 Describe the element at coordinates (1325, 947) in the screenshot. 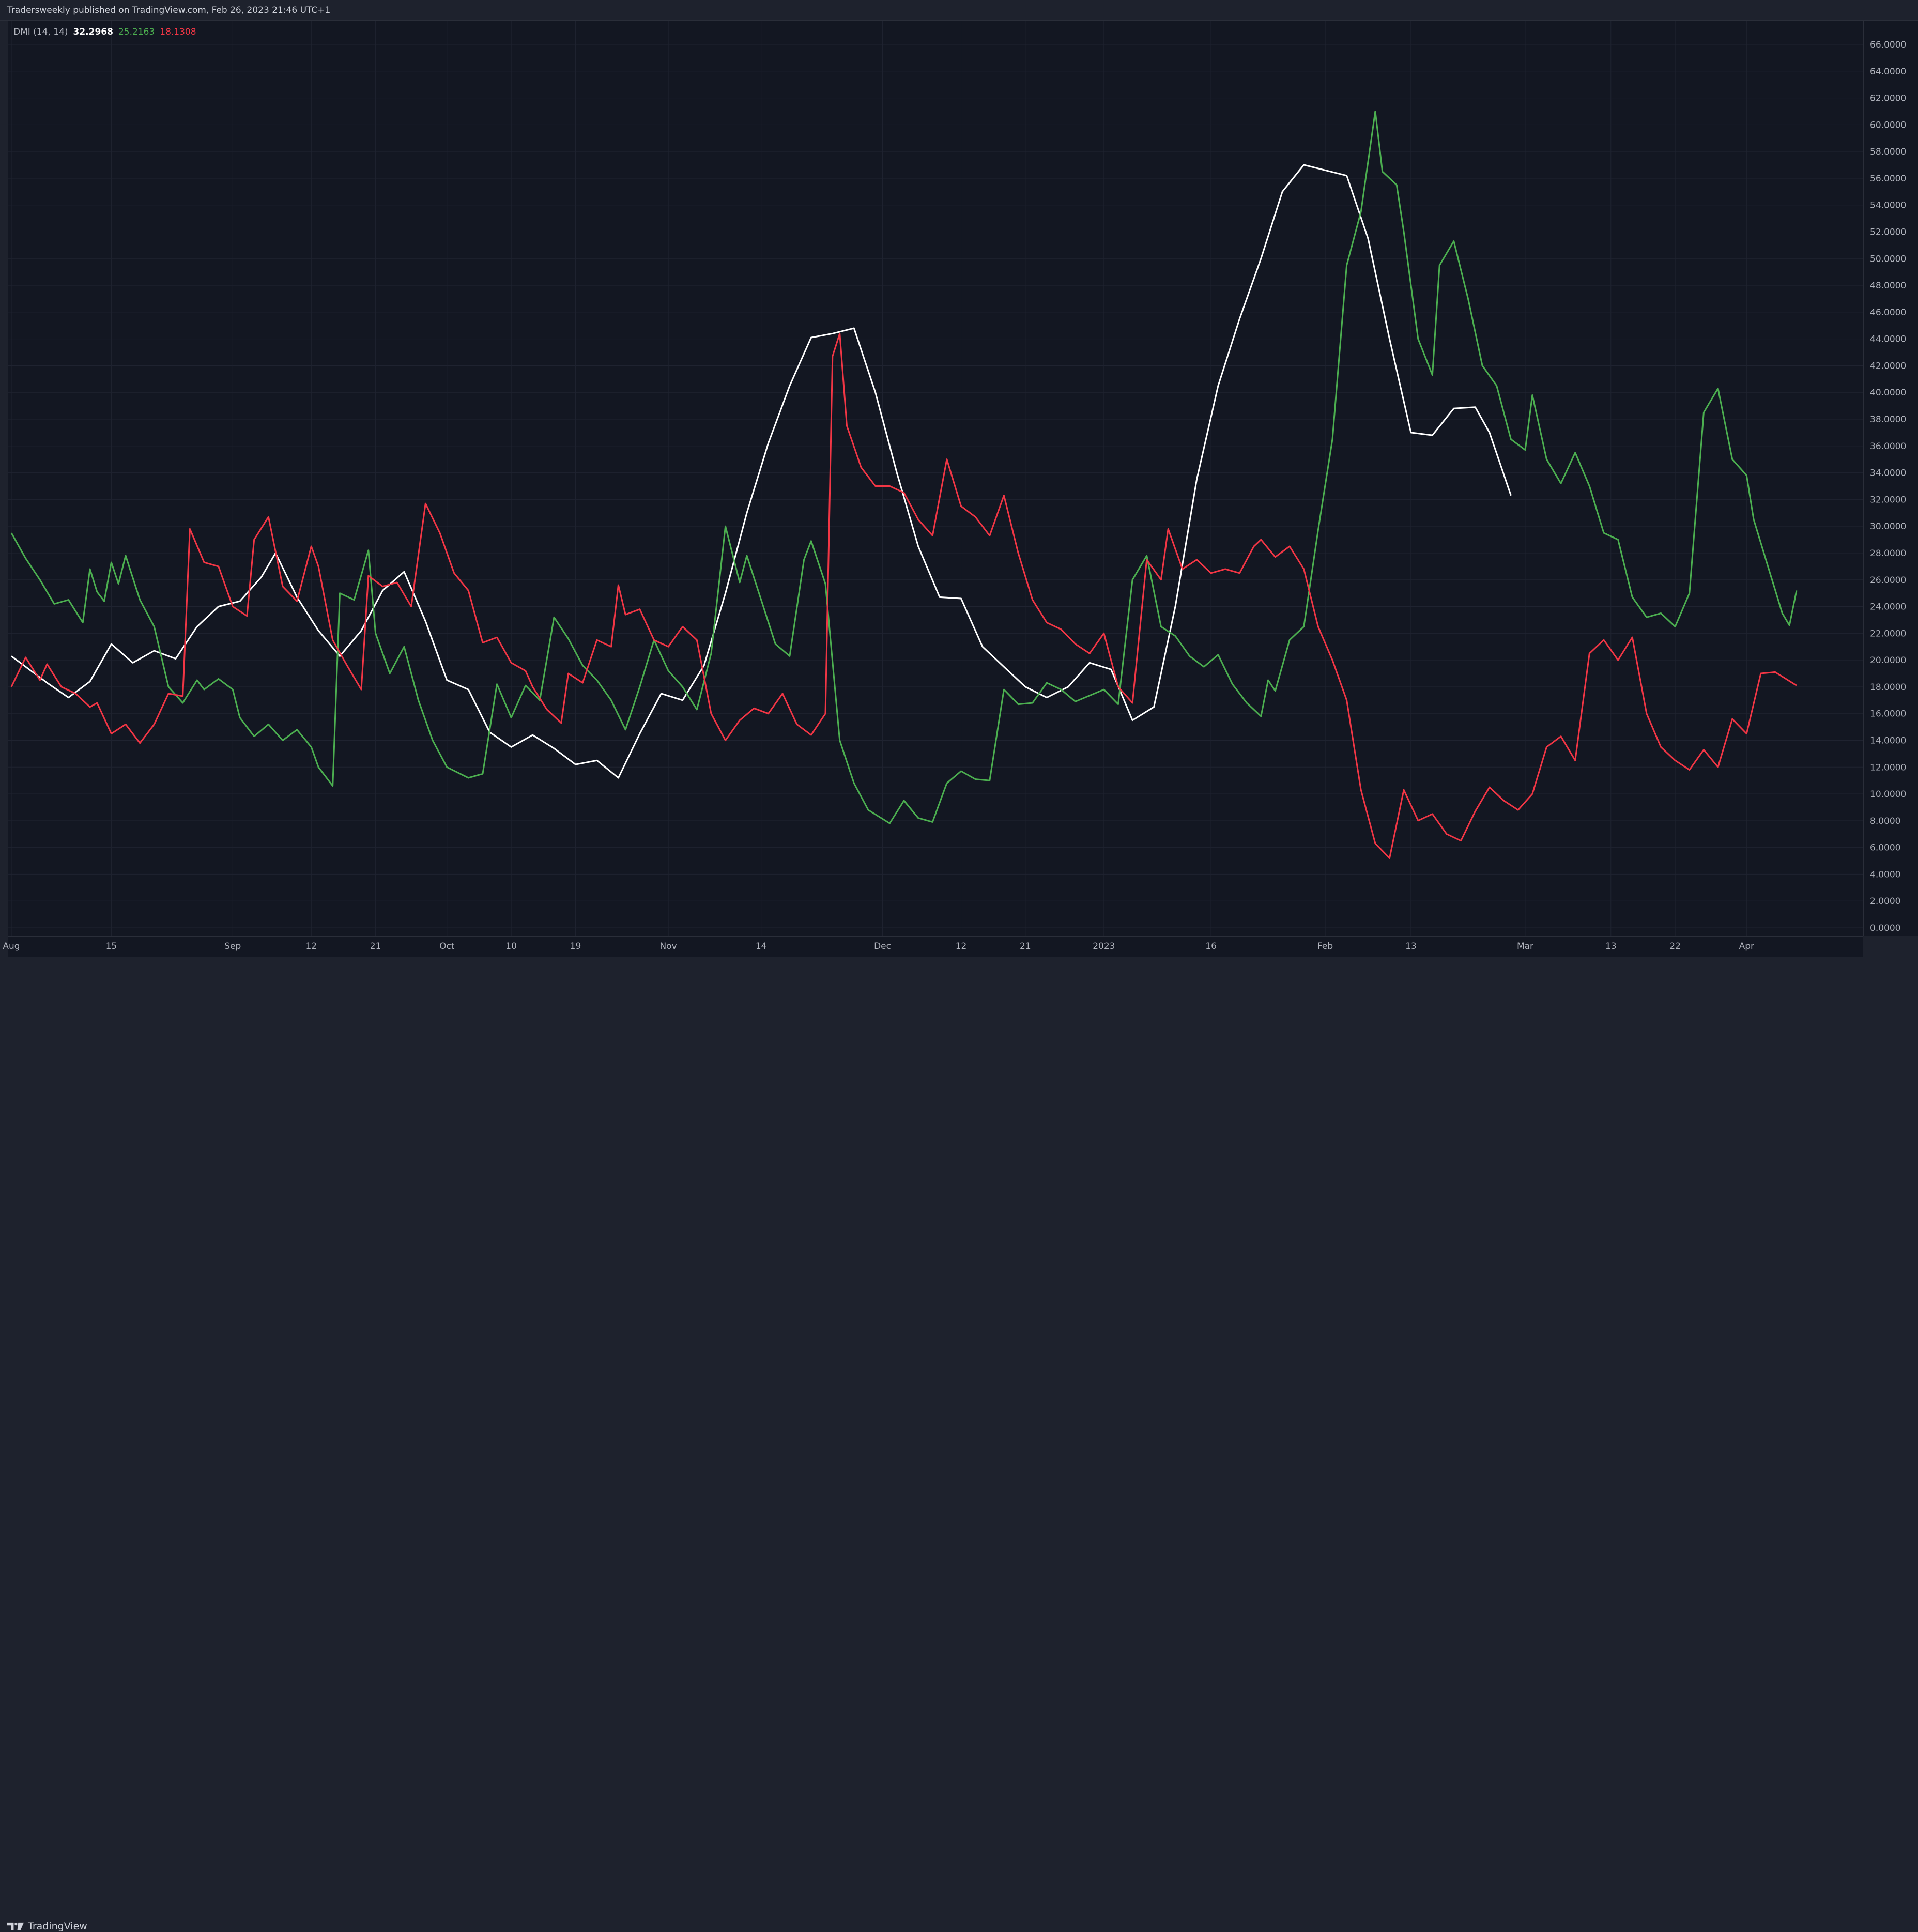

I see `x-tick-label: Feb` at that location.